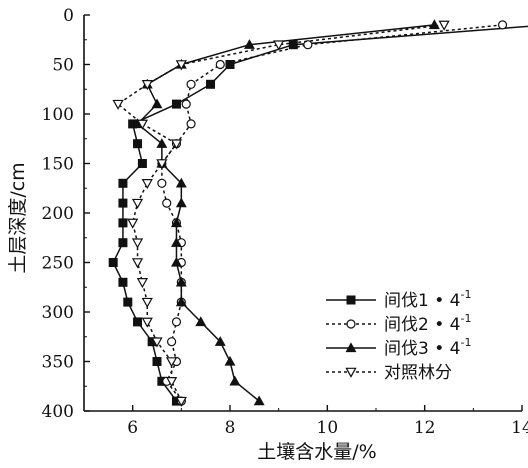  I want to click on y-tick-label: 0, so click(68, 16).